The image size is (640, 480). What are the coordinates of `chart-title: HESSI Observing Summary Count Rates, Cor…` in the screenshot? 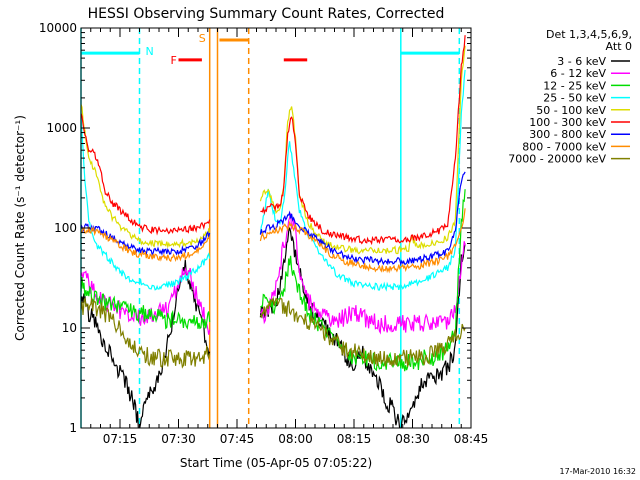 It's located at (266, 14).